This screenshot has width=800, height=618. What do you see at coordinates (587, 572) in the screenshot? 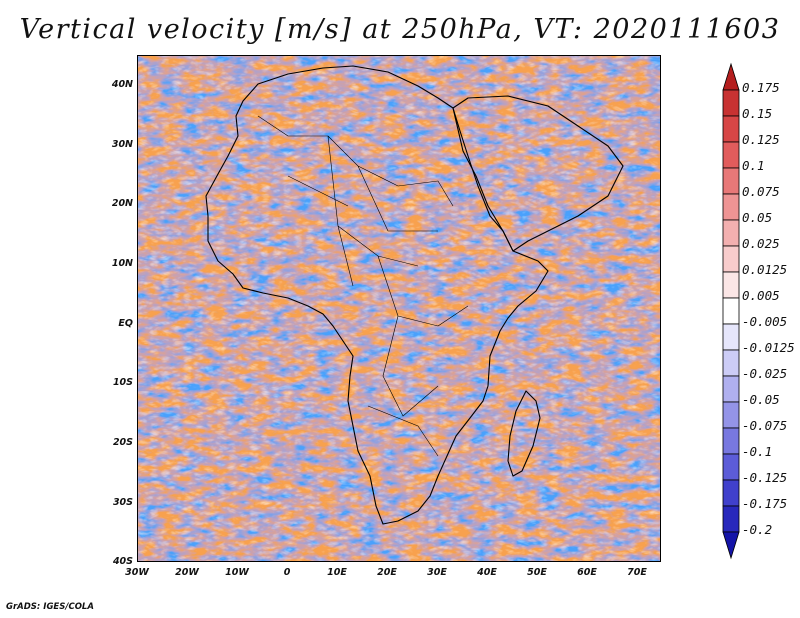
I see `lon-label-60e: 60E` at bounding box center [587, 572].